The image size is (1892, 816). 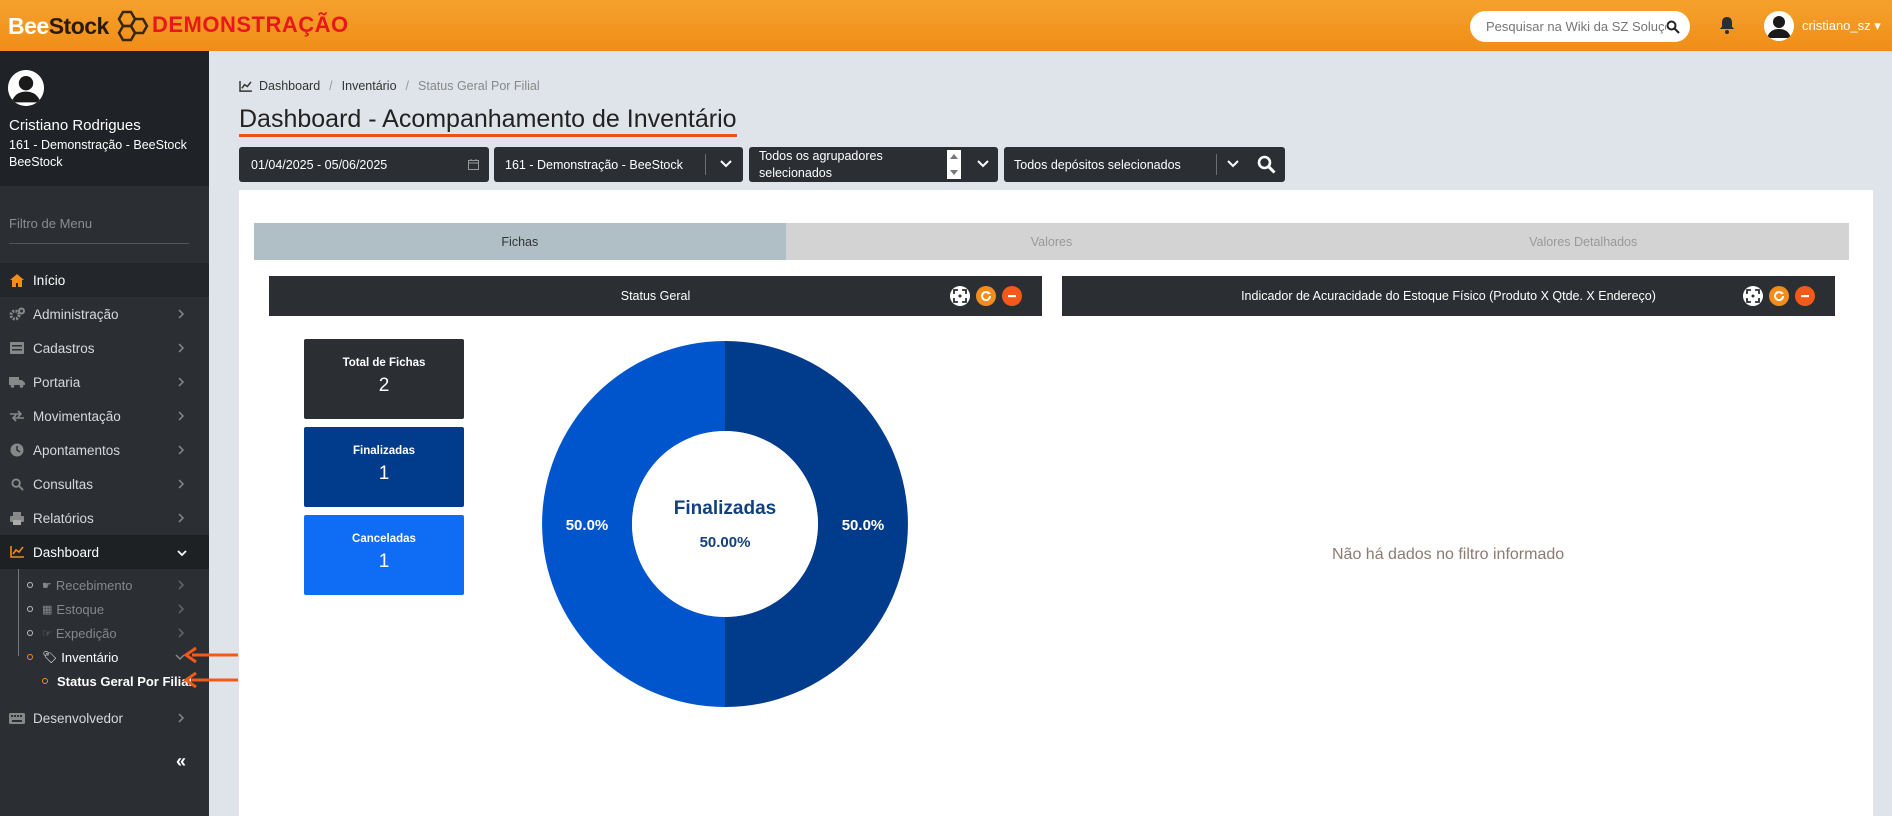 What do you see at coordinates (125, 681) in the screenshot?
I see `submenu-item-label: Status Geral Por Filial` at bounding box center [125, 681].